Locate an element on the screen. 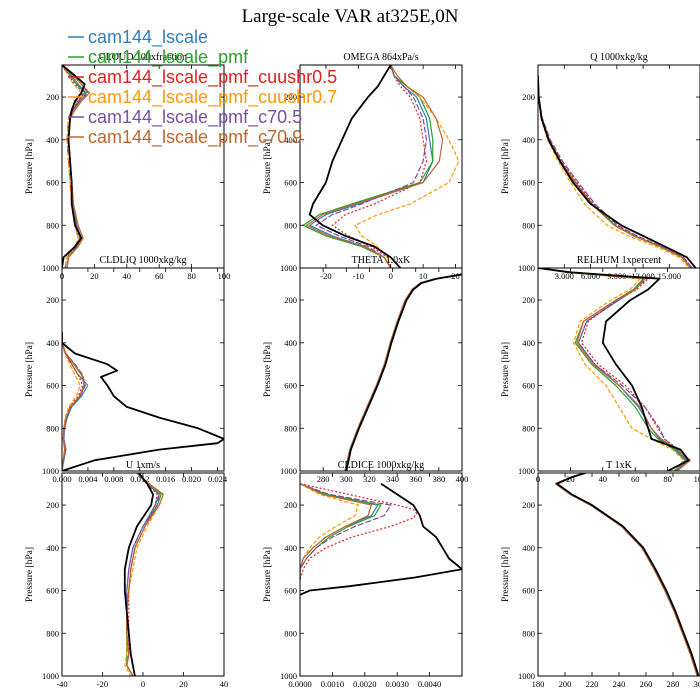  legend-item-cam144-lscale-pmf-cuushr0-5: cam144_lscale_pmf_cuushr0.5 is located at coordinates (202, 77).